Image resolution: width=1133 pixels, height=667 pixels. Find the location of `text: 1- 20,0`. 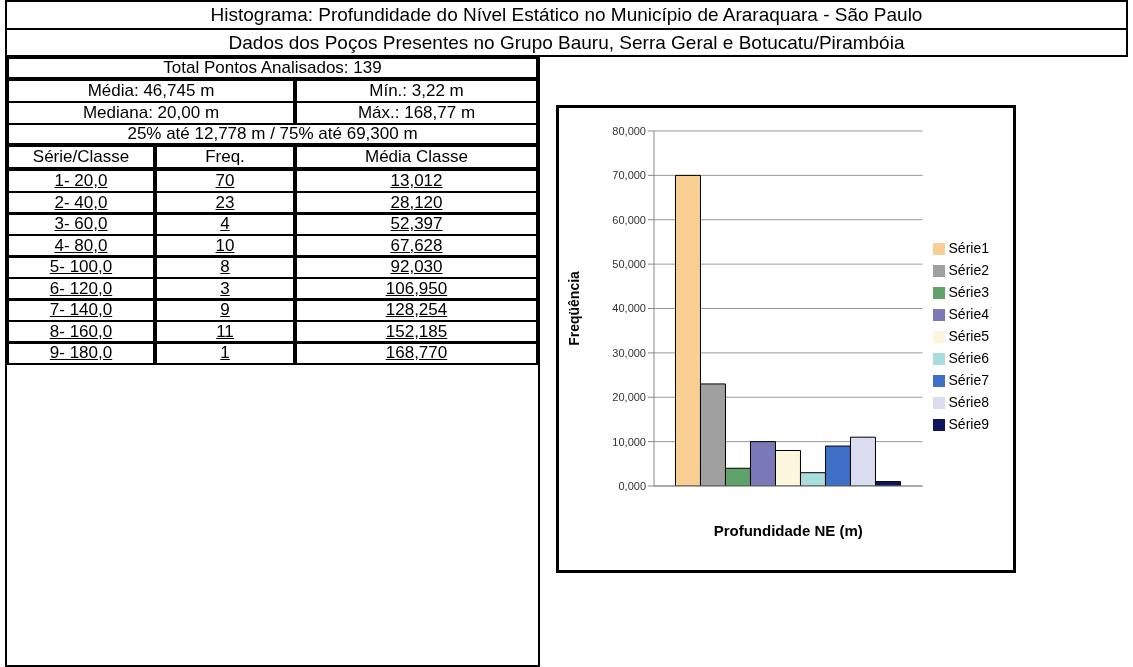

text: 1- 20,0 is located at coordinates (81, 181).